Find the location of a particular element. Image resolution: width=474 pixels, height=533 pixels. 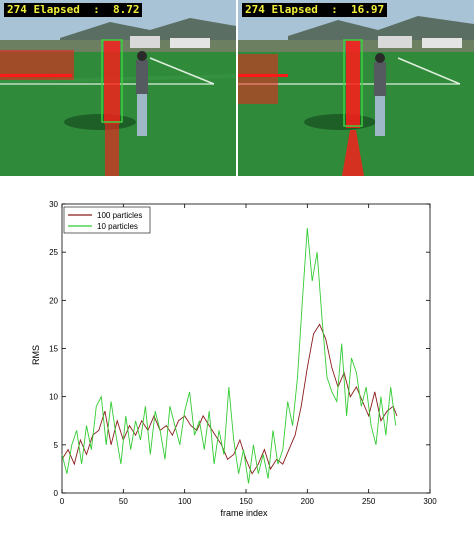

x-tick-label: 150 is located at coordinates (246, 501).